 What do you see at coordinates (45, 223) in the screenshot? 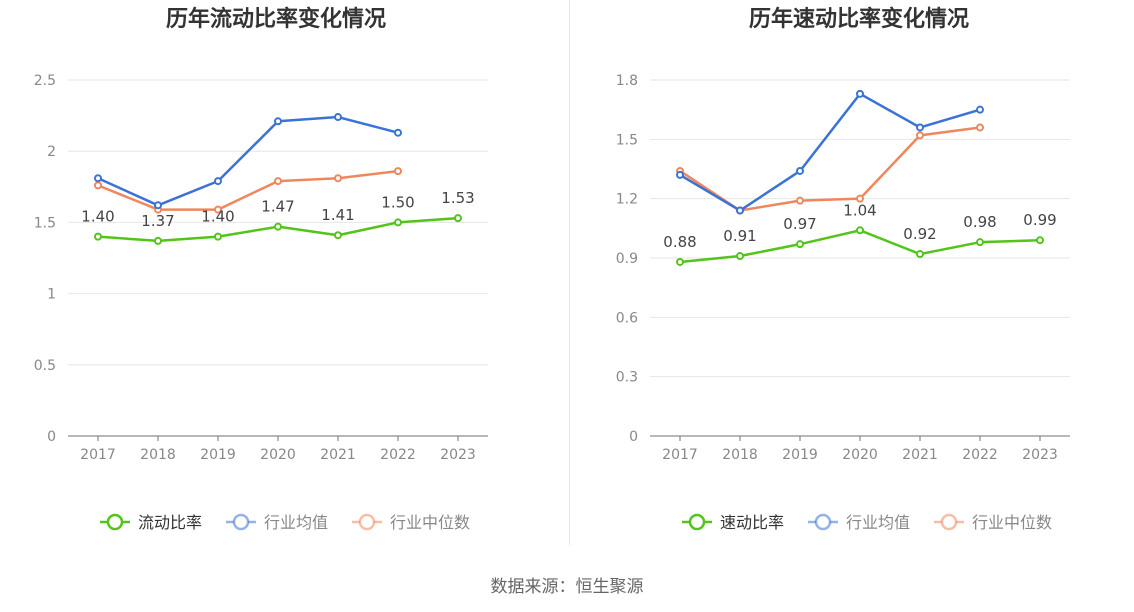
I see `chart1-y-tick-label: 1.5` at bounding box center [45, 223].